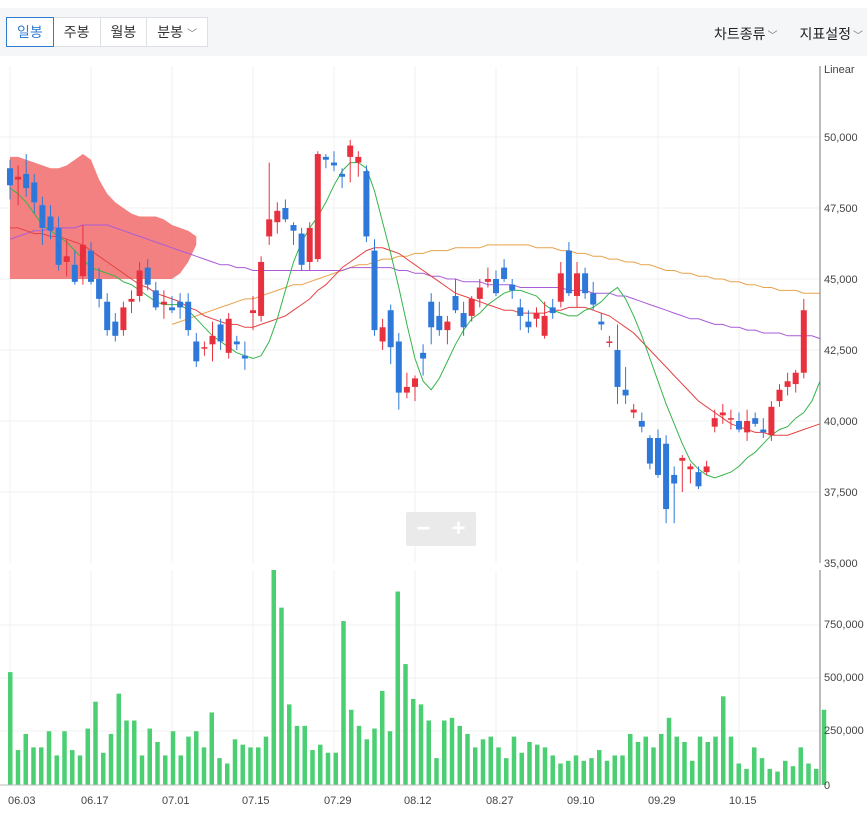 This screenshot has width=867, height=817. I want to click on period-selector: 일봉 주봉 월봉 분봉 ﹀, so click(107, 32).